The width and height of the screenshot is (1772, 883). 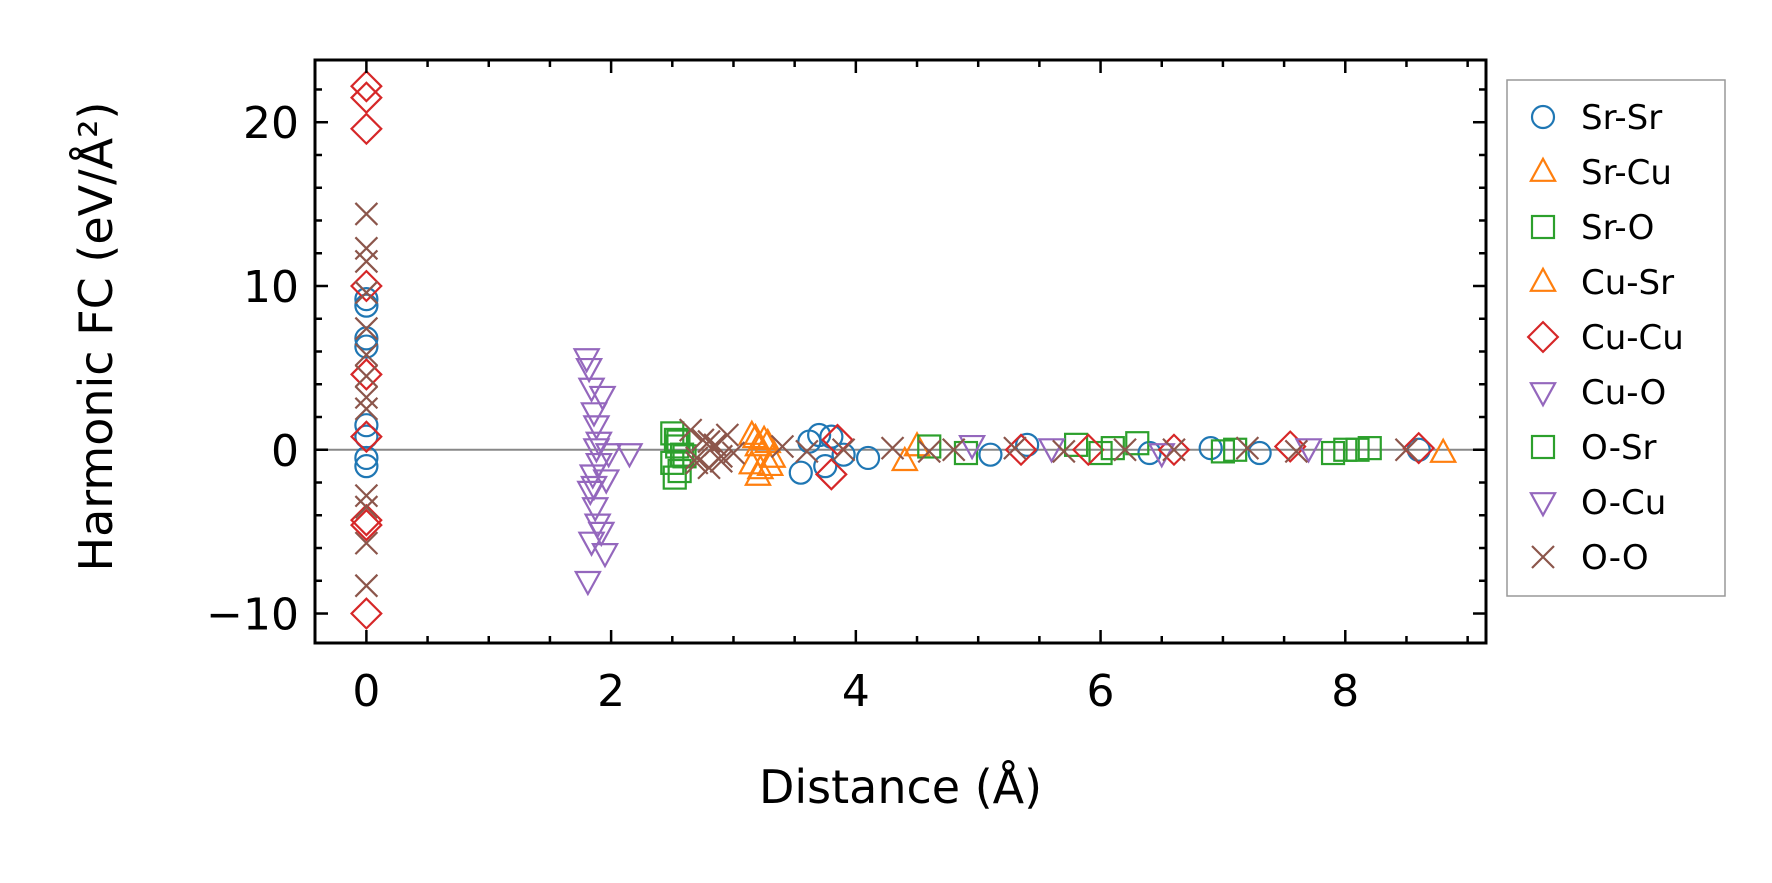 What do you see at coordinates (1617, 228) in the screenshot?
I see `legend-label: Sr-O` at bounding box center [1617, 228].